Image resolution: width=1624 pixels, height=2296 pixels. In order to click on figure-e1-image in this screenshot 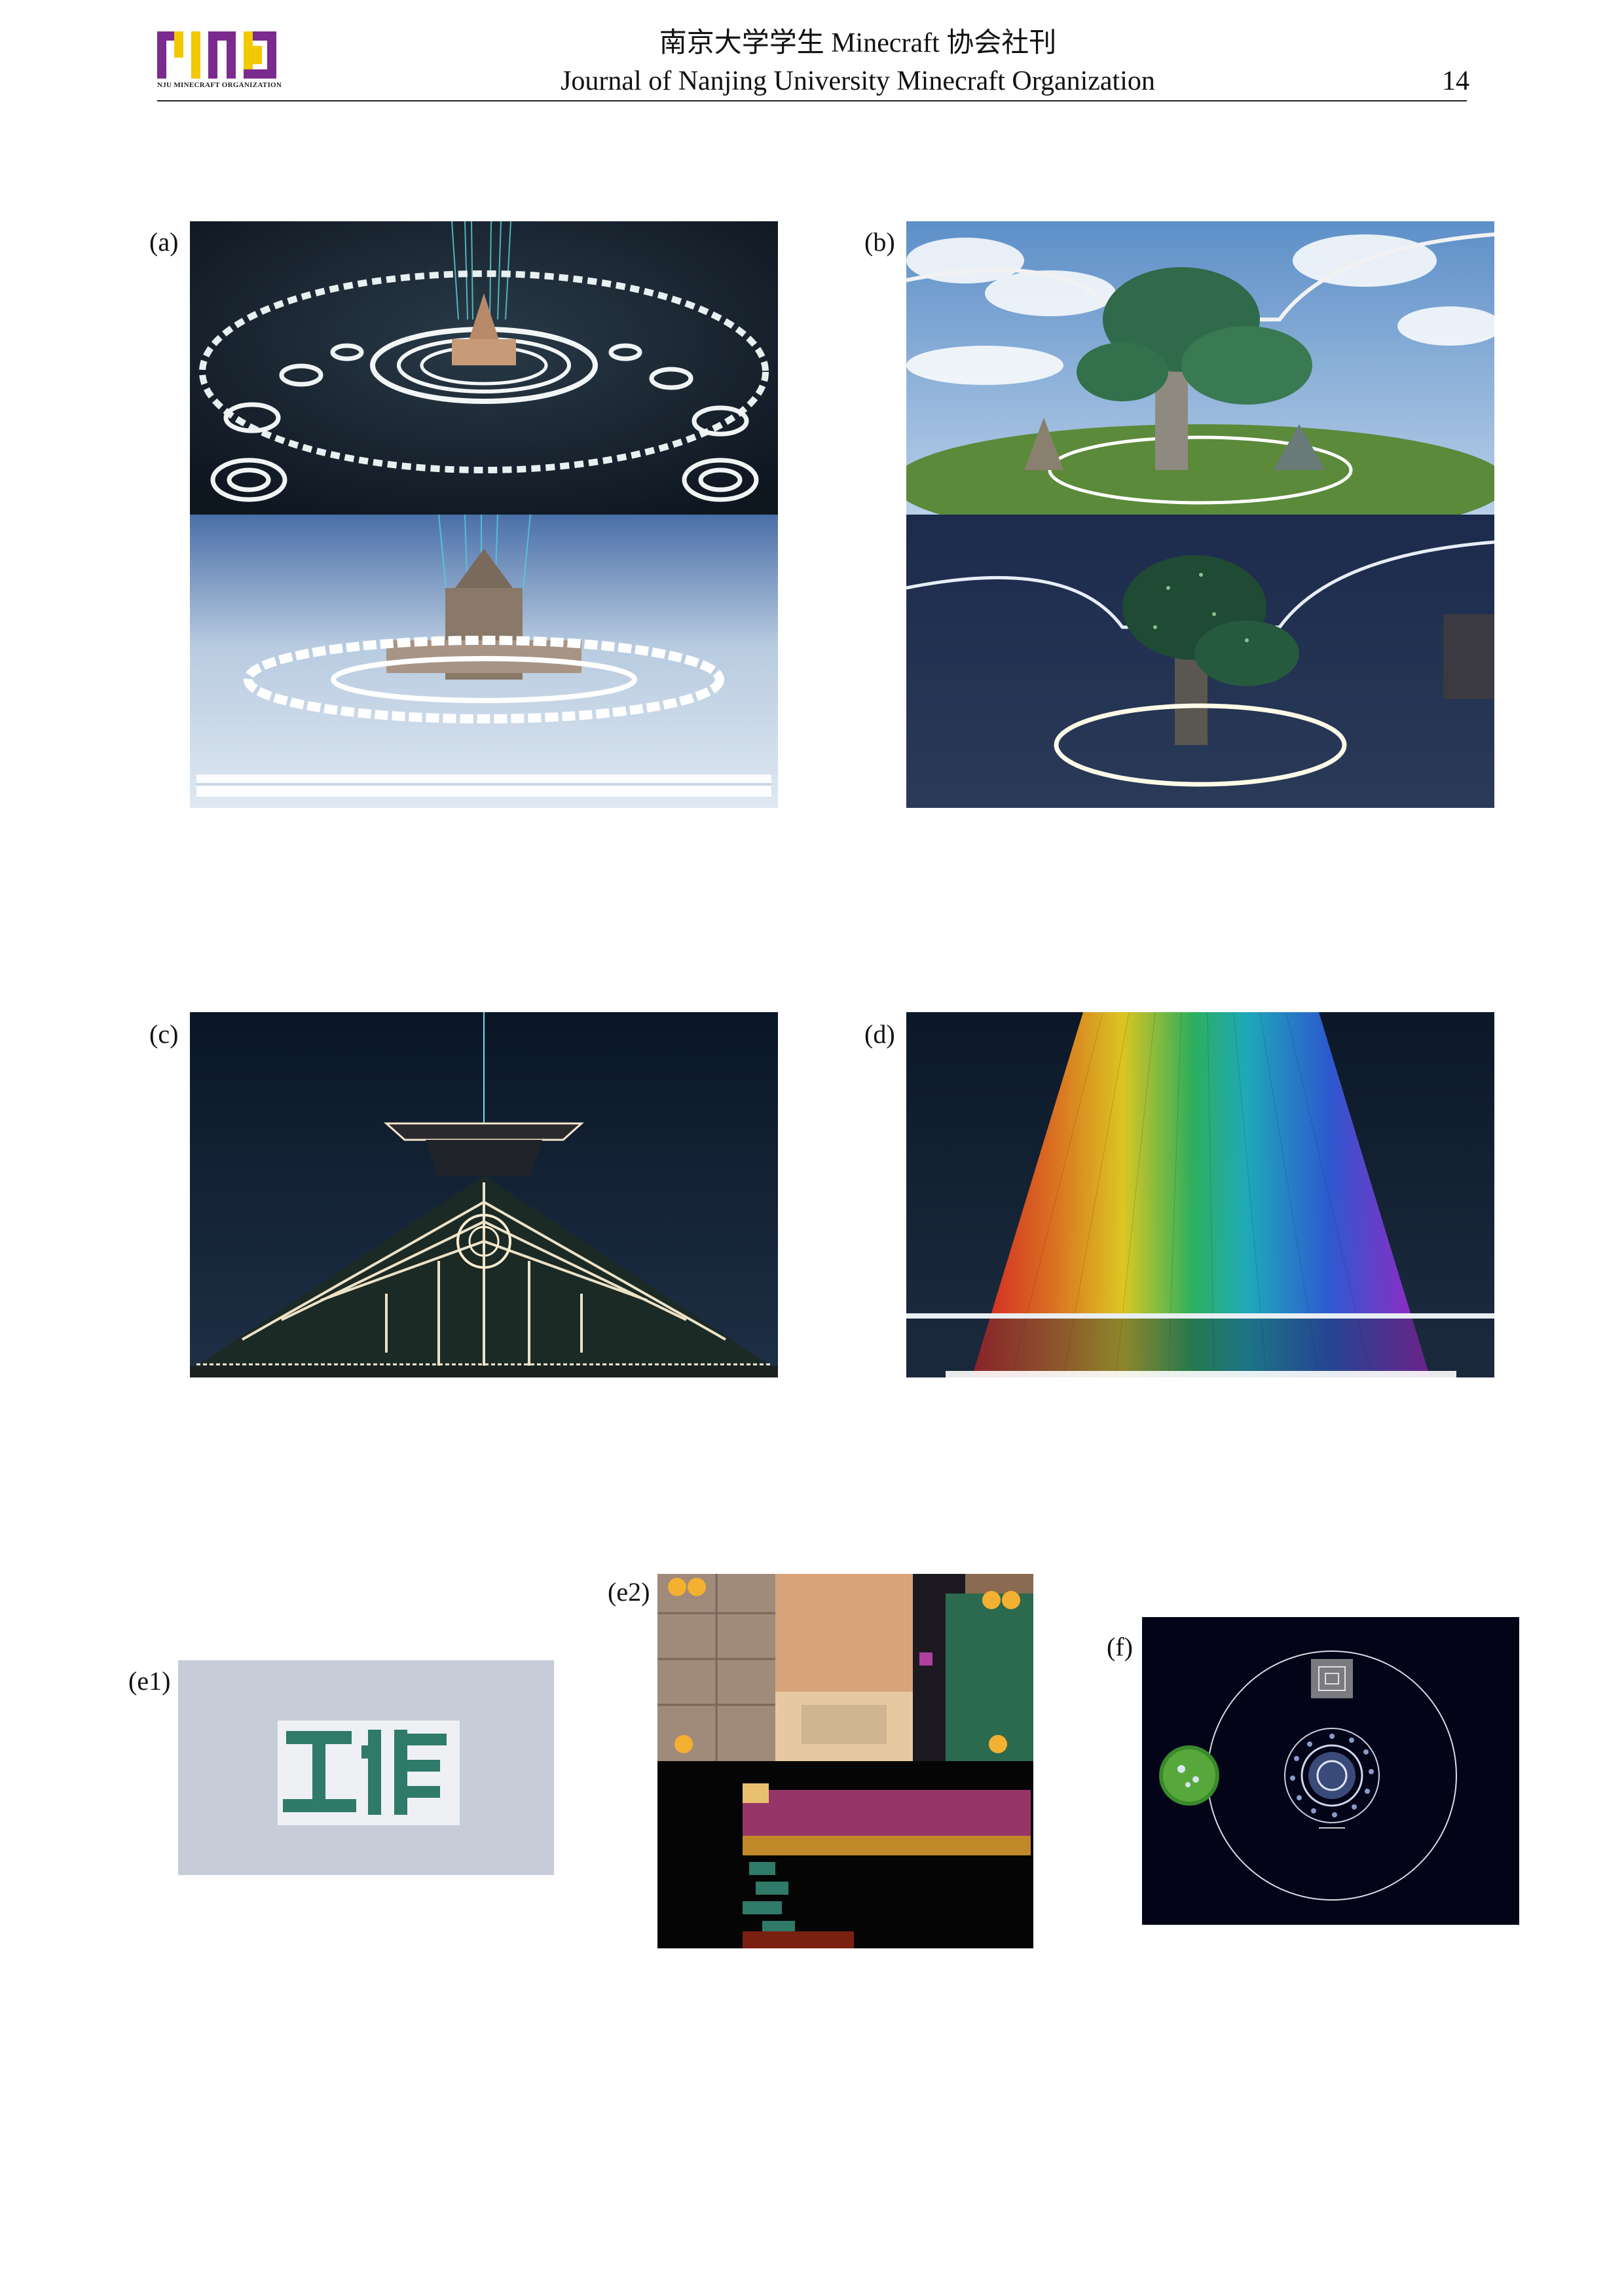, I will do `click(366, 1767)`.